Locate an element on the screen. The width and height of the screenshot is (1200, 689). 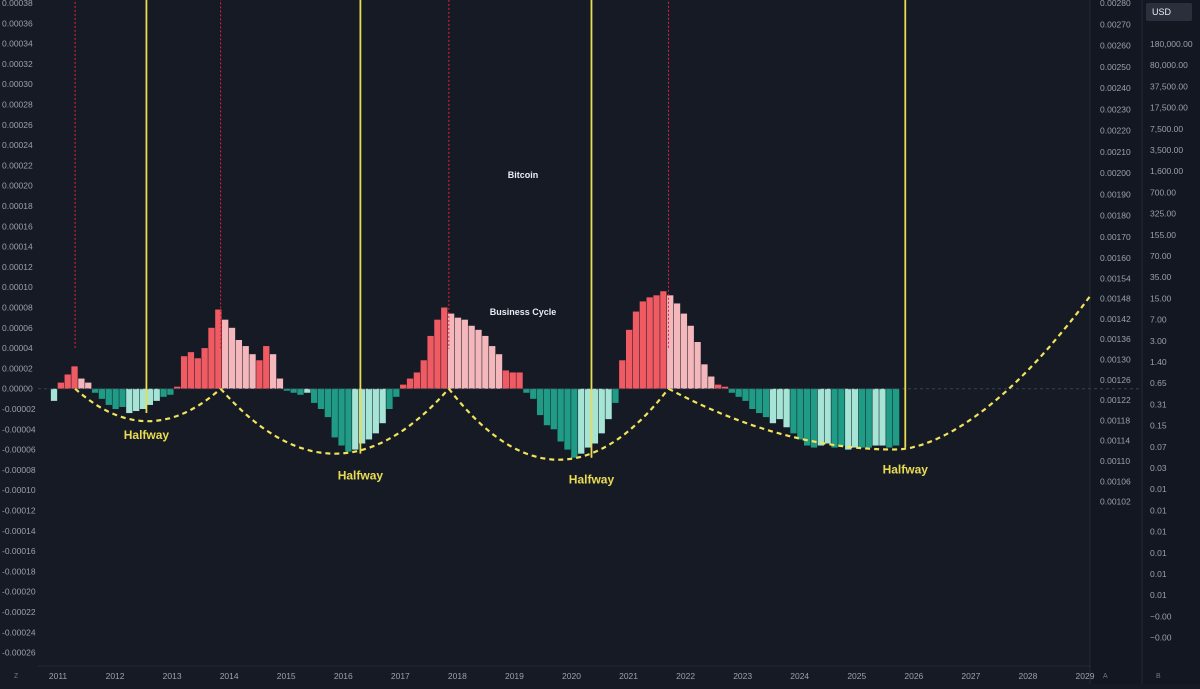
x-axis-tick: 2012 is located at coordinates (115, 676).